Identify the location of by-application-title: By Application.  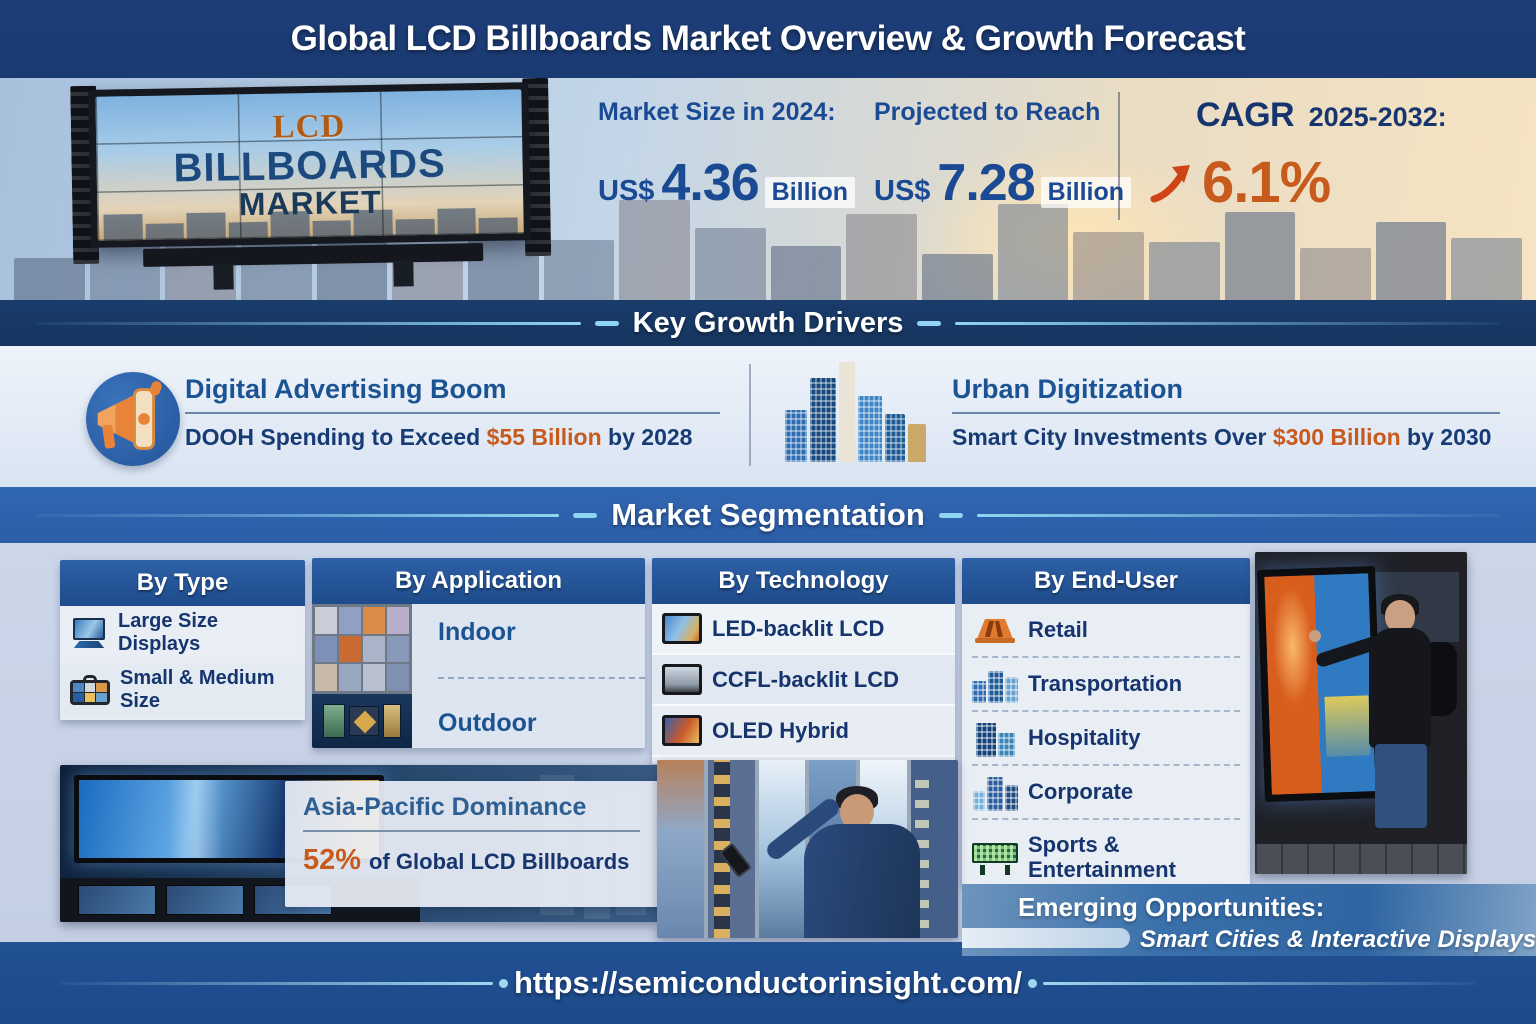
(478, 580).